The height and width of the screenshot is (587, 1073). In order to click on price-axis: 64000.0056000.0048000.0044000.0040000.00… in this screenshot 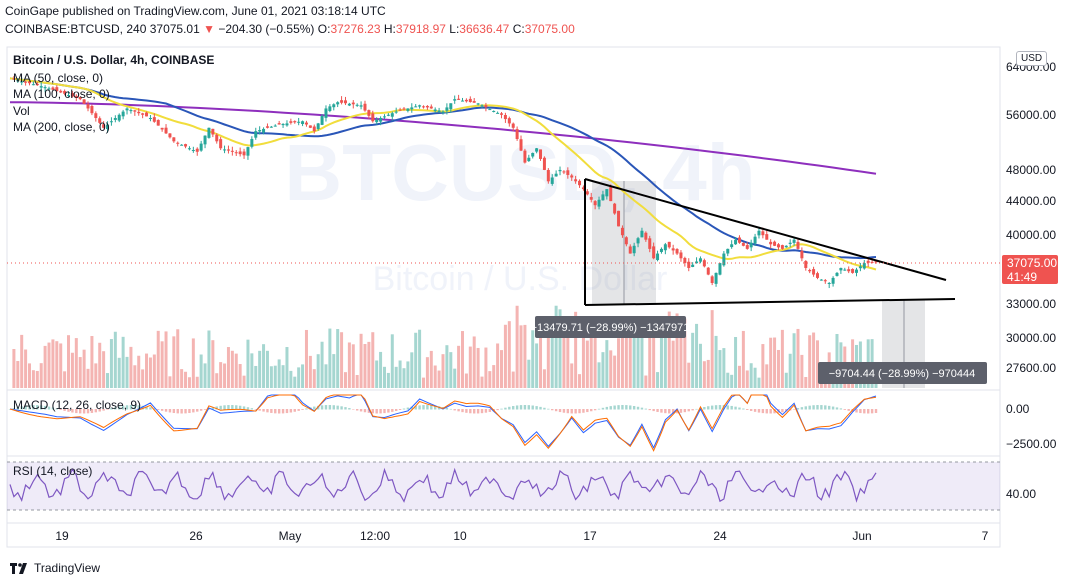, I will do `click(1031, 217)`.